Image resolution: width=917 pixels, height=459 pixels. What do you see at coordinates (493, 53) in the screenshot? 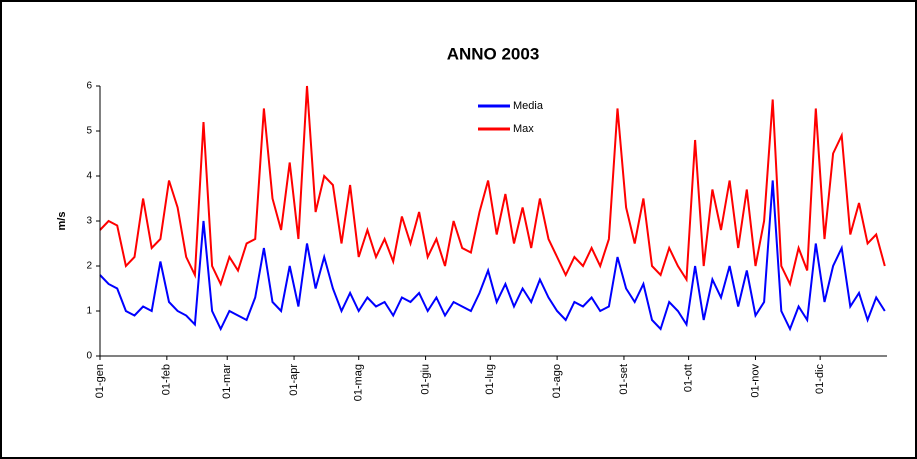
I see `chart-title: ANNO 2003` at bounding box center [493, 53].